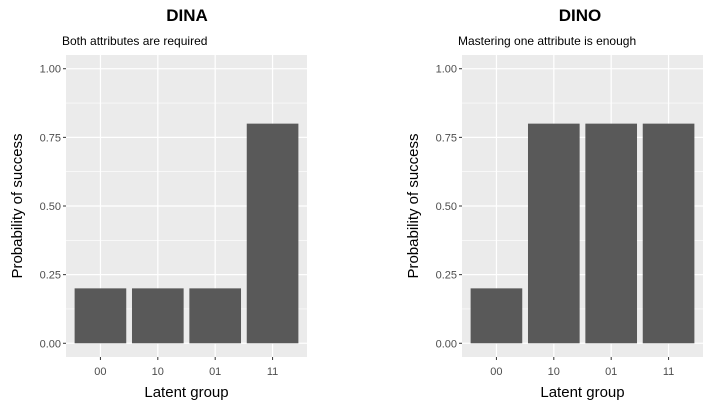 This screenshot has height=405, width=720. What do you see at coordinates (134, 41) in the screenshot?
I see `chart-subtitle: Both attributes are required` at bounding box center [134, 41].